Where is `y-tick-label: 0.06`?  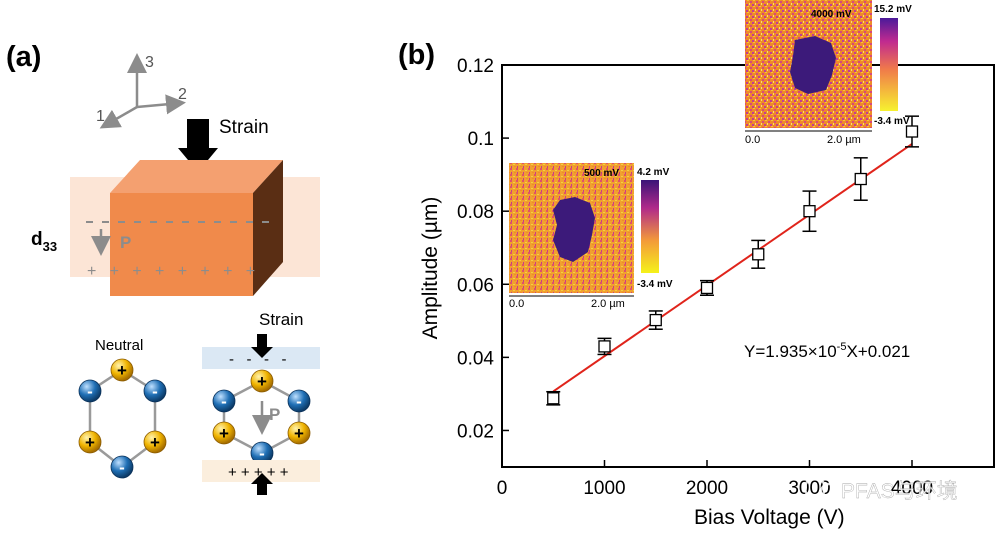 y-tick-label: 0.06 is located at coordinates (475, 285).